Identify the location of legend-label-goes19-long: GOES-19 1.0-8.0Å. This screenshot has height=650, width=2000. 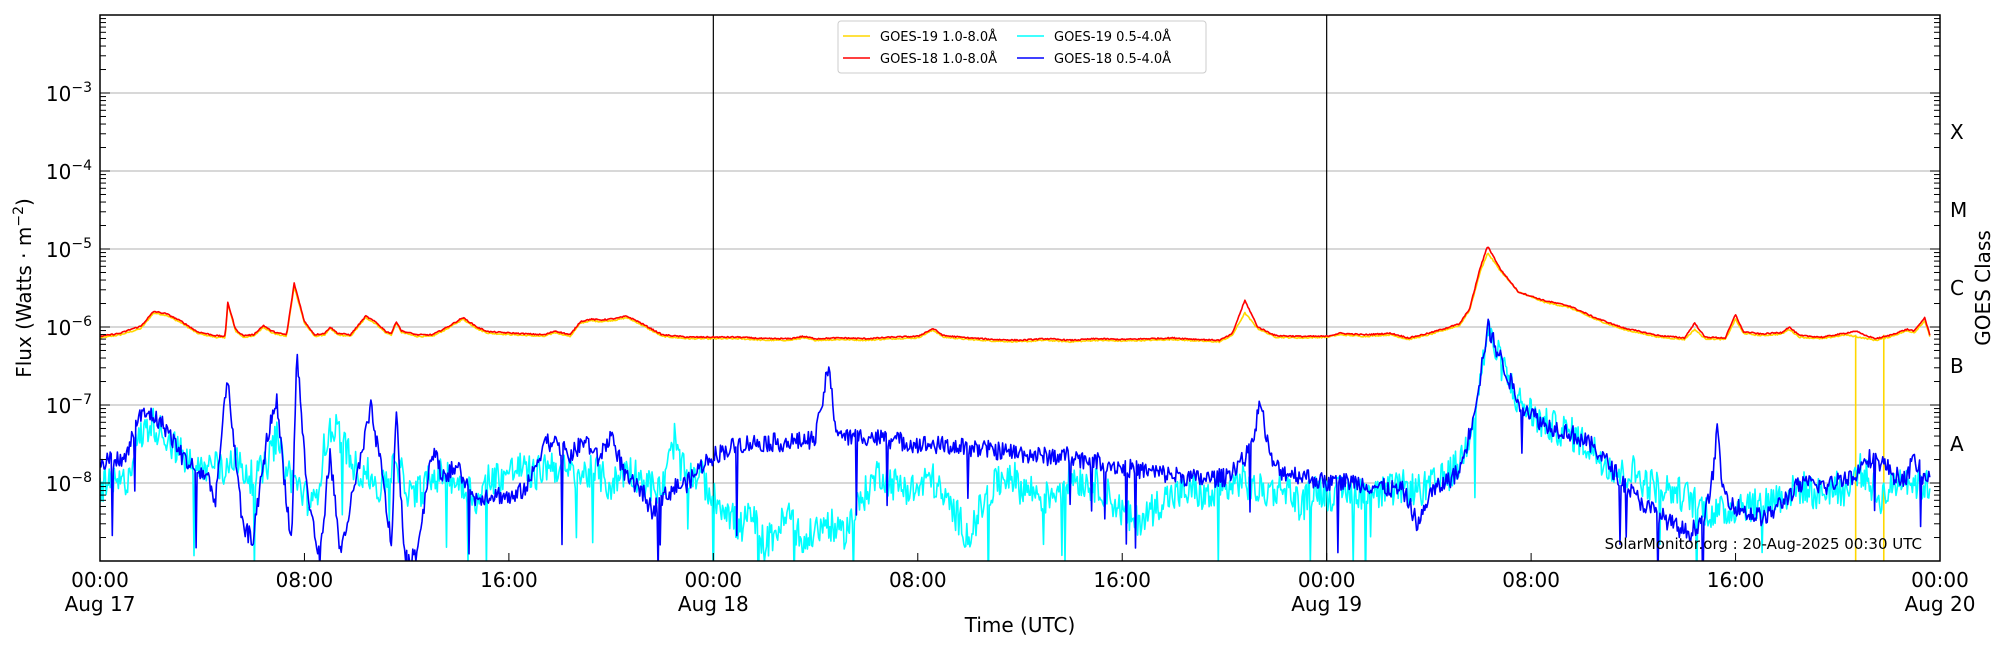
(938, 37).